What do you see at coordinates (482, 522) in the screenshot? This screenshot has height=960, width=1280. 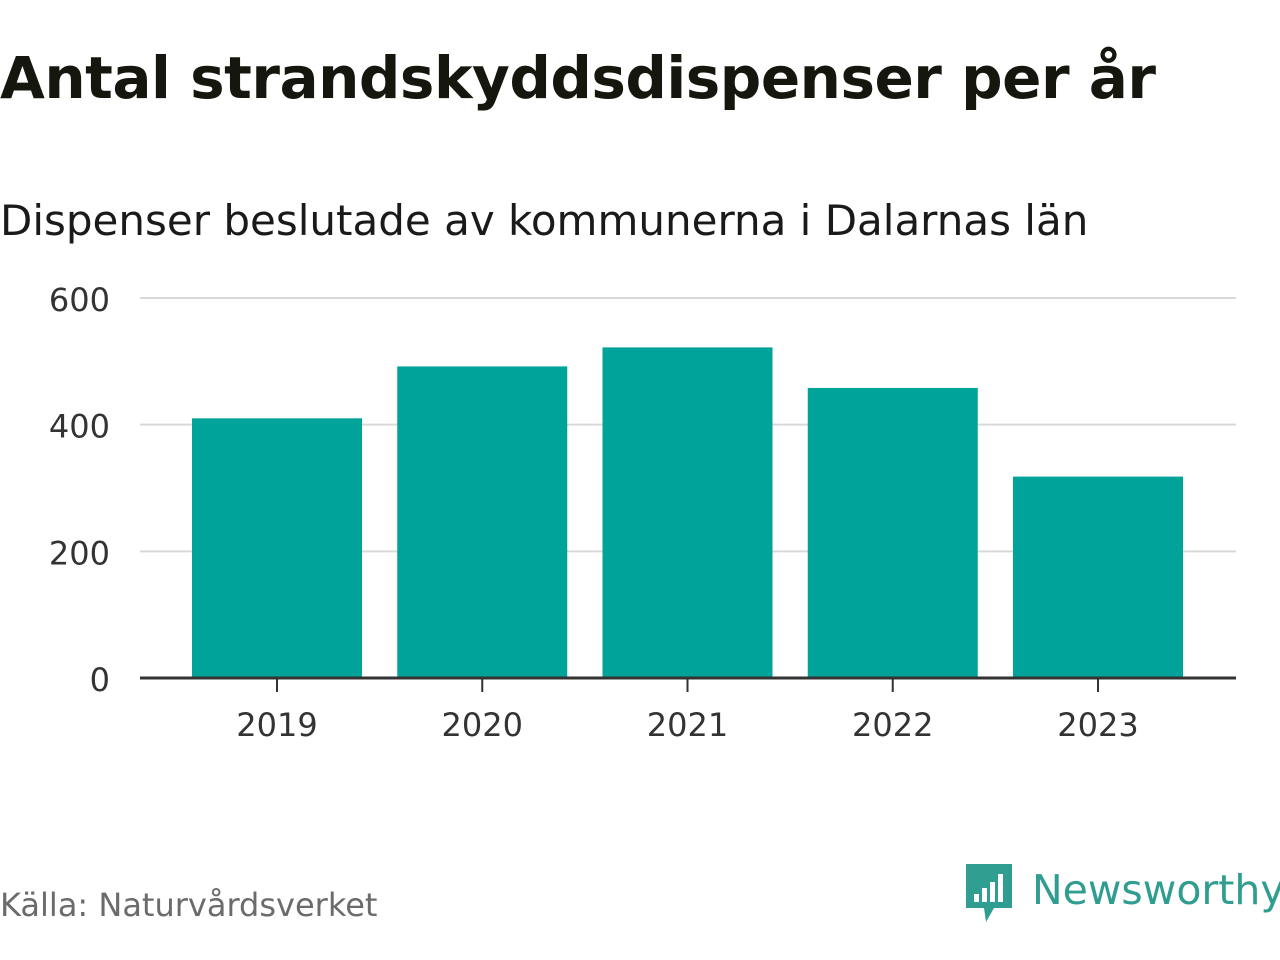 I see `bar-2020` at bounding box center [482, 522].